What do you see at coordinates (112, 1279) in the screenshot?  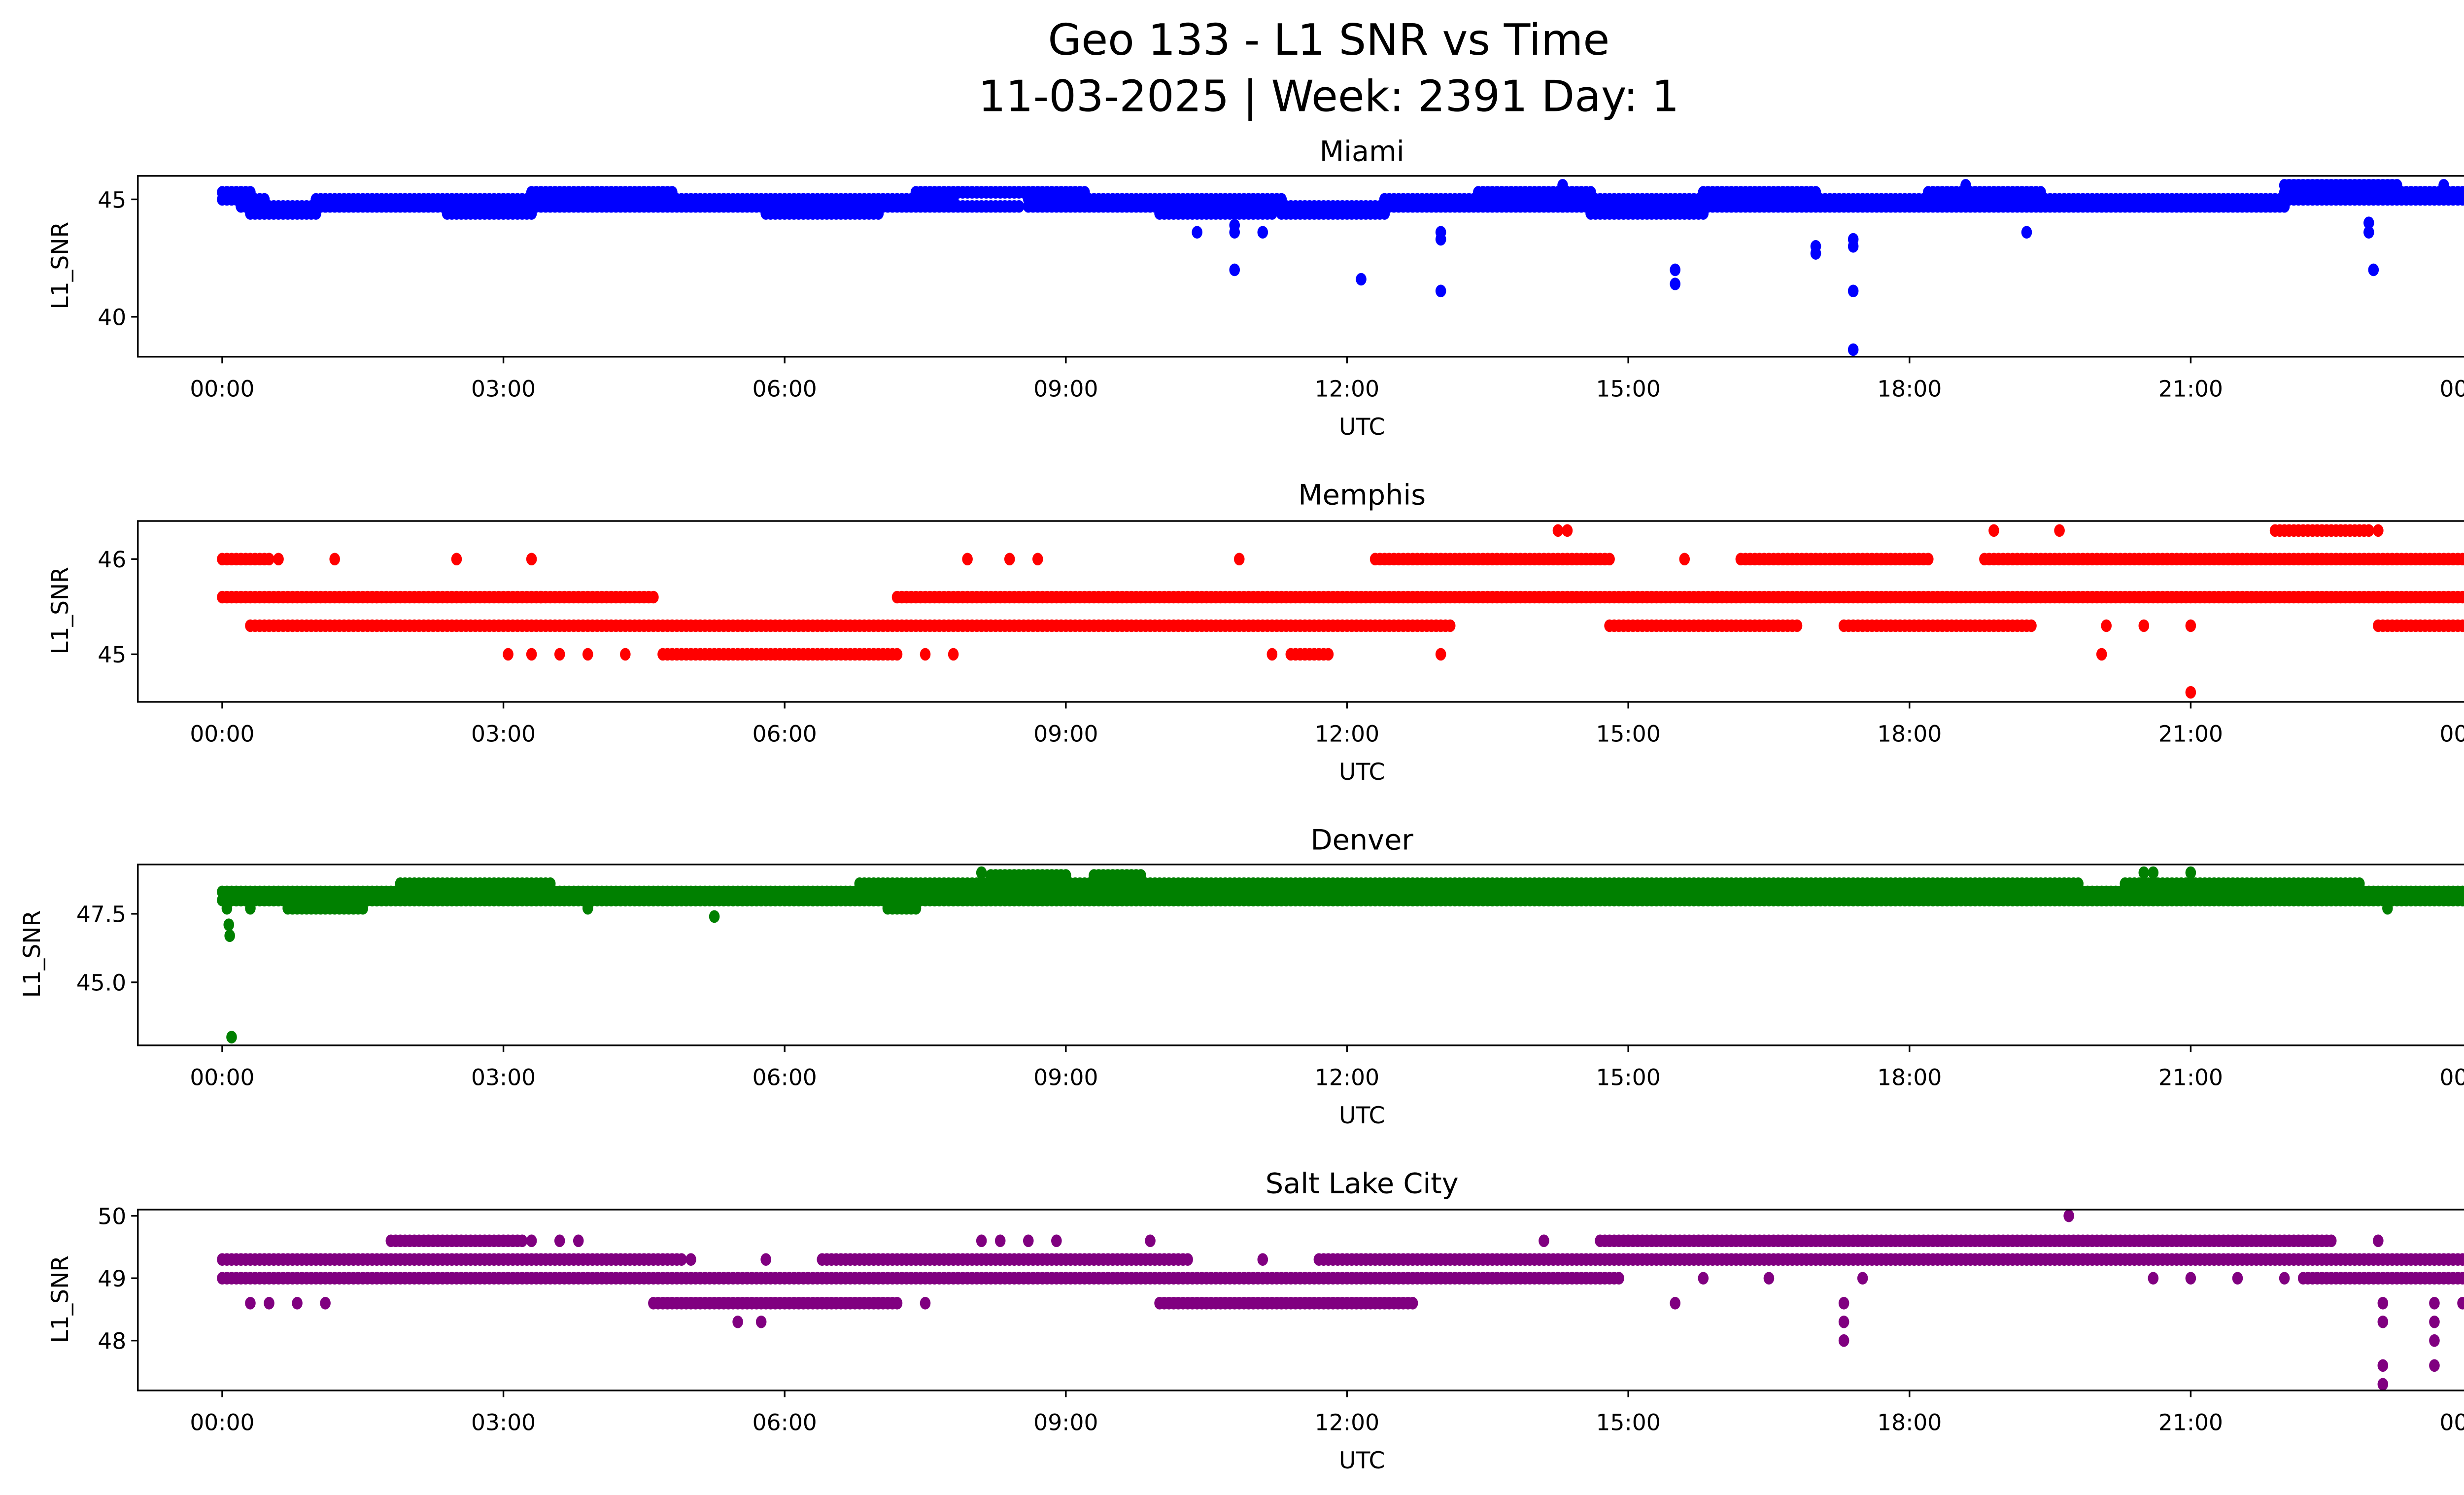 I see `y-tick-label: 49` at bounding box center [112, 1279].